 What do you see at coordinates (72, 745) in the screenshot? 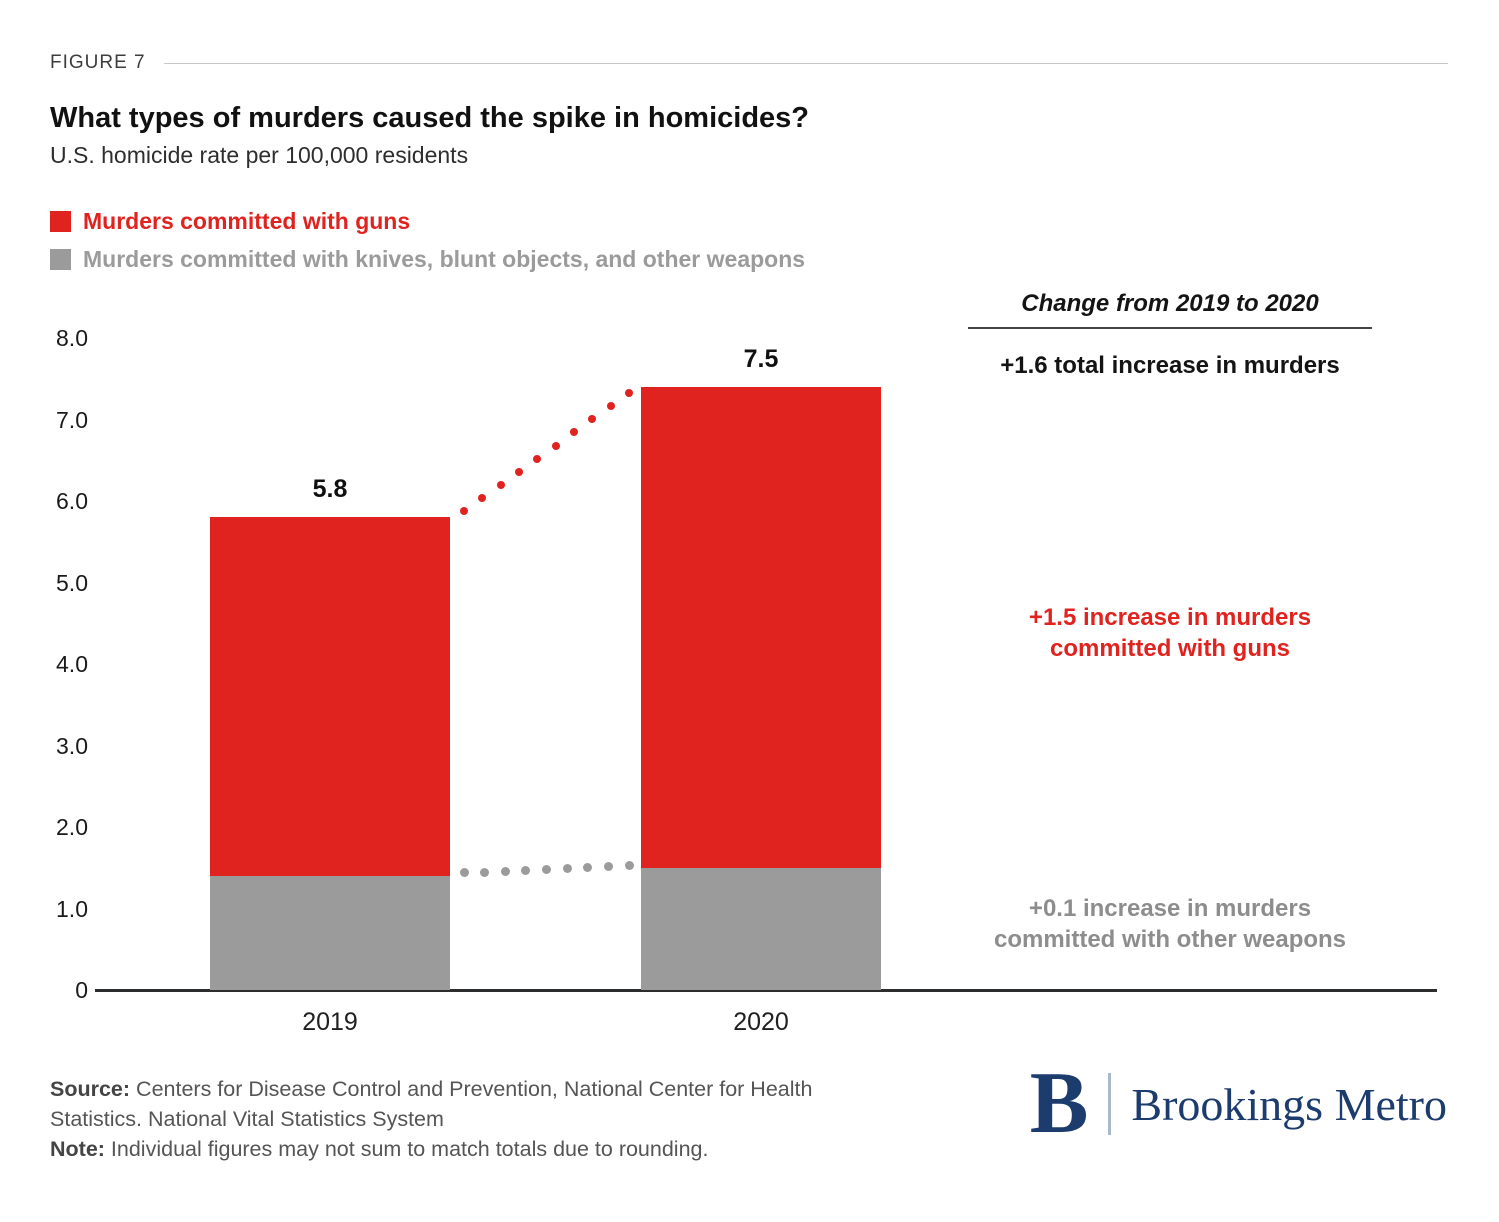
I see `y-axis-tick-label: 3.0` at bounding box center [72, 745].